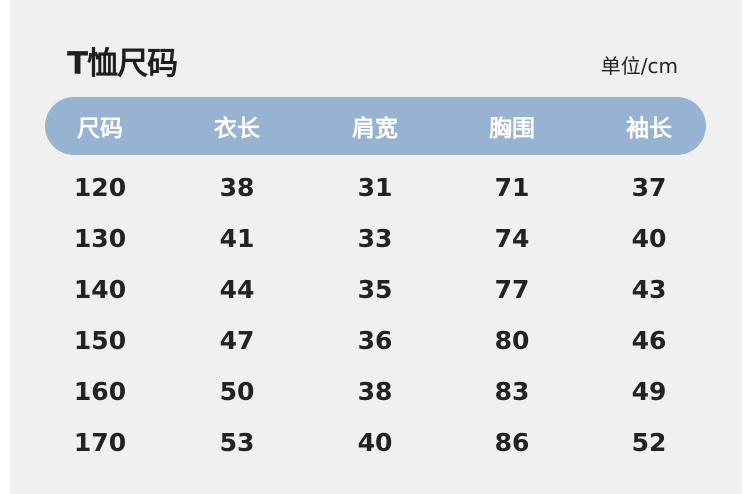 This screenshot has height=494, width=750. Describe the element at coordinates (639, 66) in the screenshot. I see `unit-label: 单位/cm` at that location.